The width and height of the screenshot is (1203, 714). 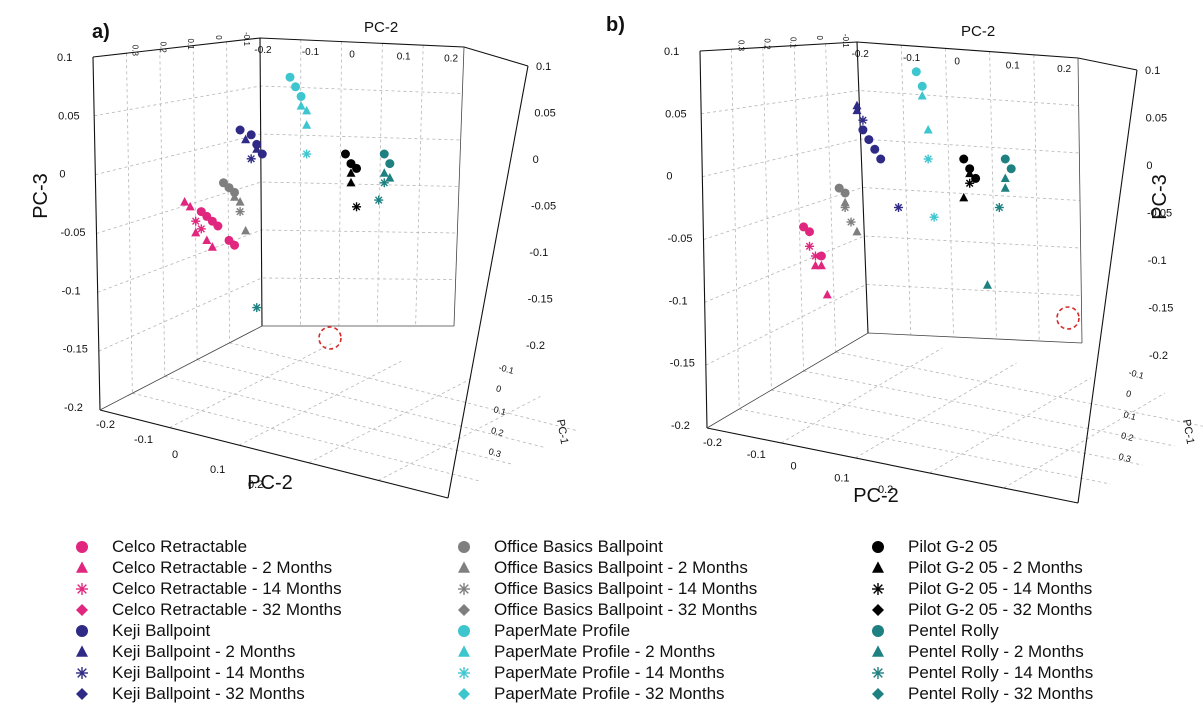 What do you see at coordinates (996, 651) in the screenshot?
I see `legend-label: Pentel Rolly - 2 Months` at bounding box center [996, 651].